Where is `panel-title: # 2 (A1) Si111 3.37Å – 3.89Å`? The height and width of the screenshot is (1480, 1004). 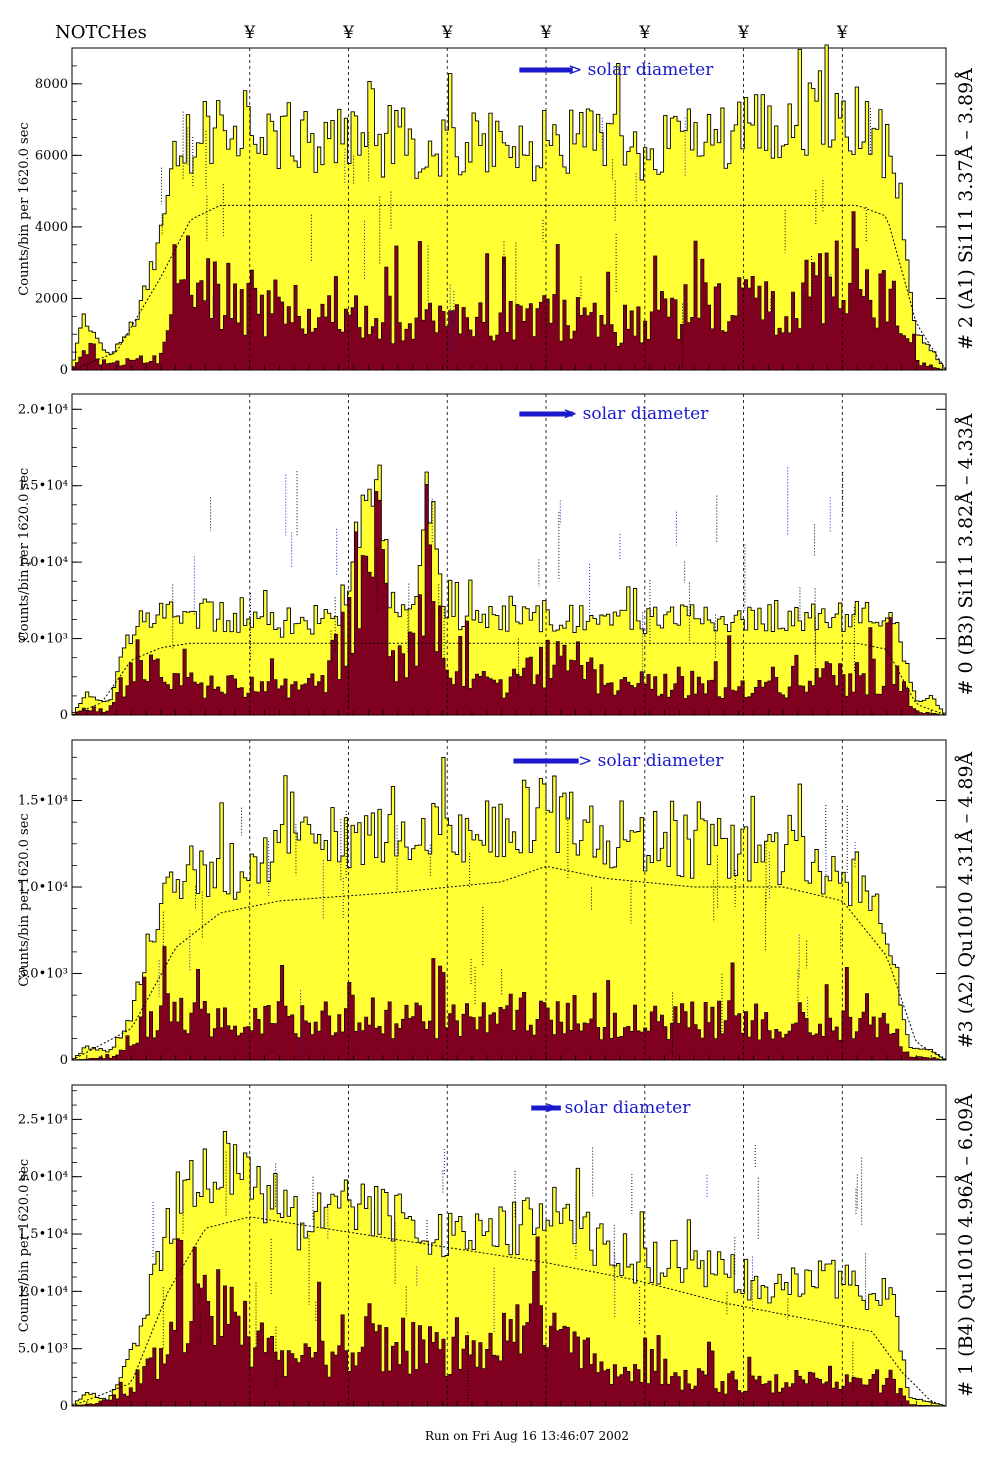
panel-title: # 2 (A1) Si111 3.37Å – 3.89Å is located at coordinates (966, 209).